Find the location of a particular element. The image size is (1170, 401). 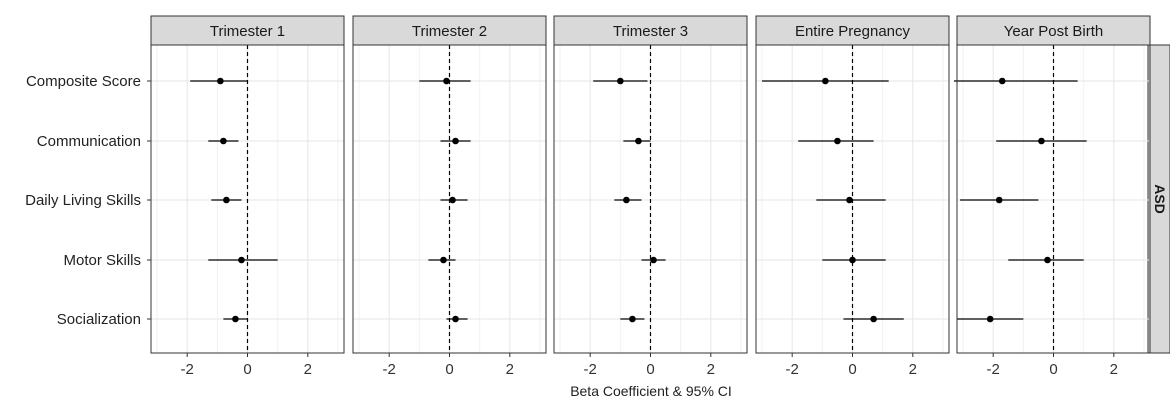

facet-strip-label: Trimester 2 is located at coordinates (449, 31).